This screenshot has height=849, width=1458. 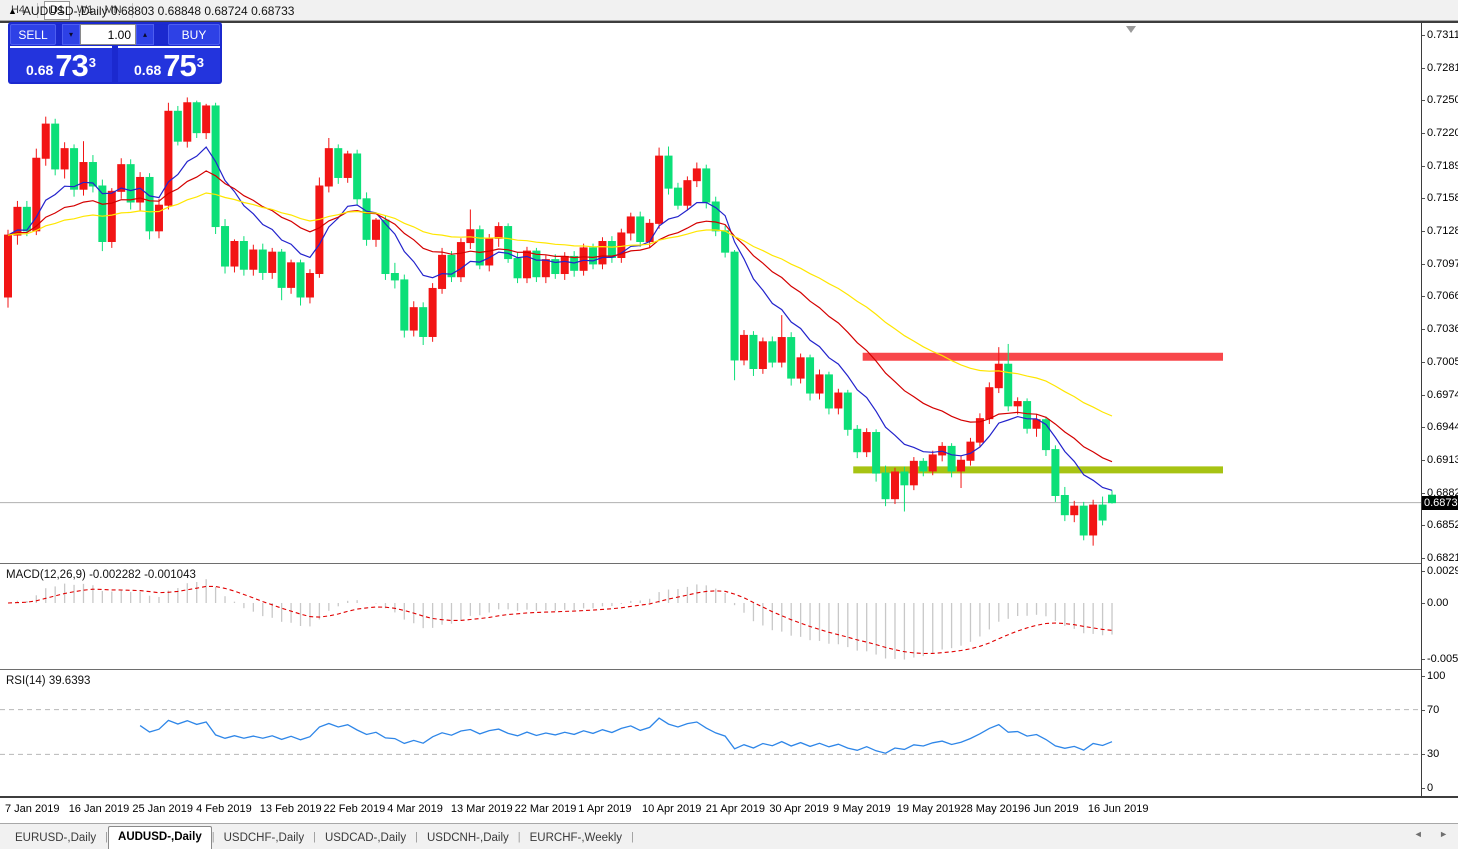 I want to click on timeframe-button-h4: H4, so click(x=18, y=10).